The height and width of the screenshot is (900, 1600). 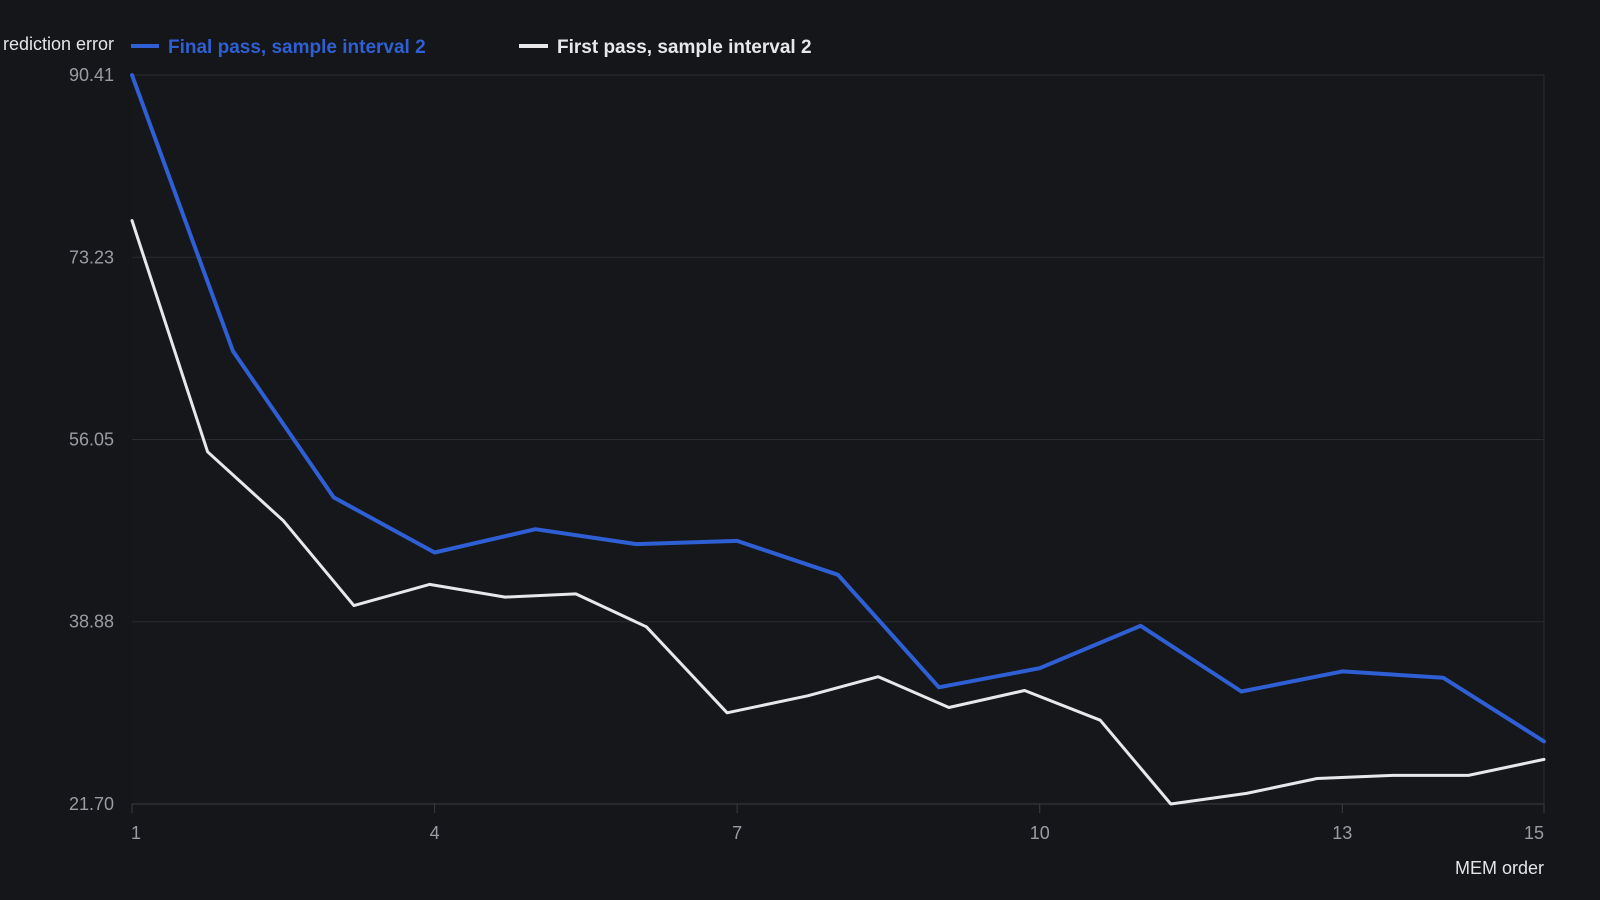 I want to click on legend-label-first-pass: First pass, sample interval 2, so click(x=684, y=47).